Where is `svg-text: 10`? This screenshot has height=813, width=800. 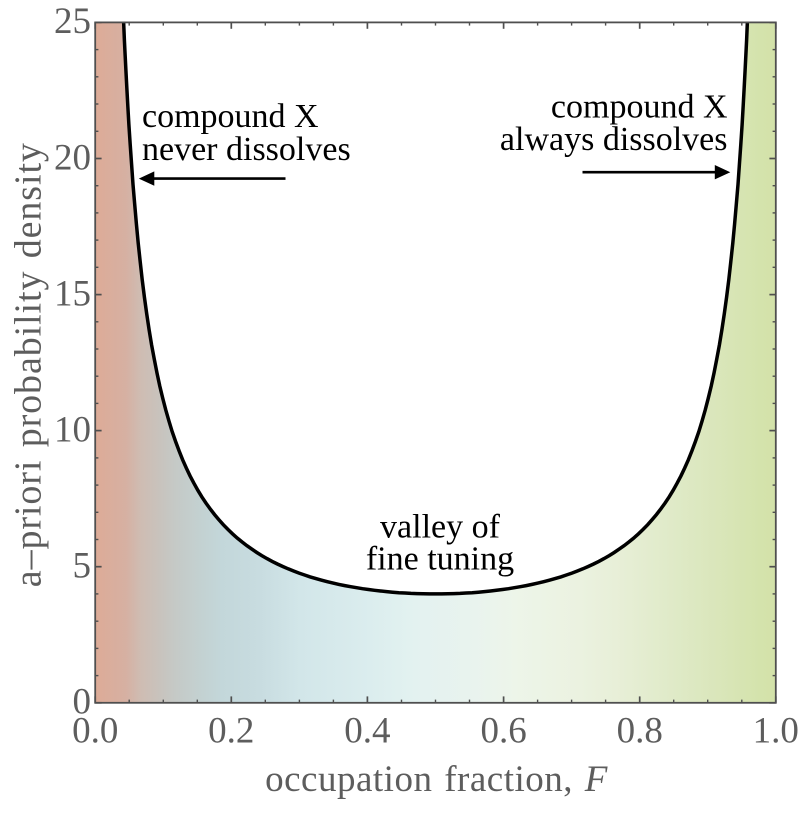 svg-text: 10 is located at coordinates (72, 429).